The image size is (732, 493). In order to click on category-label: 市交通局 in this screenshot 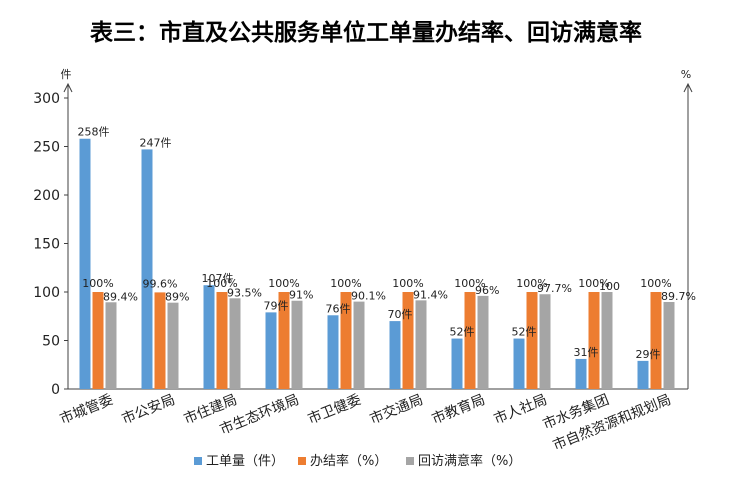, I will do `click(396, 409)`.